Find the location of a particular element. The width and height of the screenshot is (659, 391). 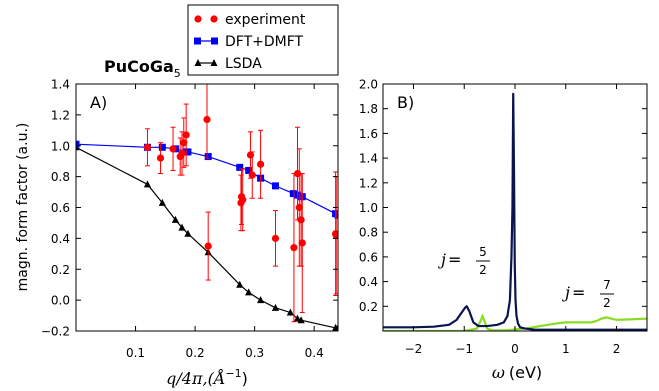

panel-b-label: B) is located at coordinates (405, 102).